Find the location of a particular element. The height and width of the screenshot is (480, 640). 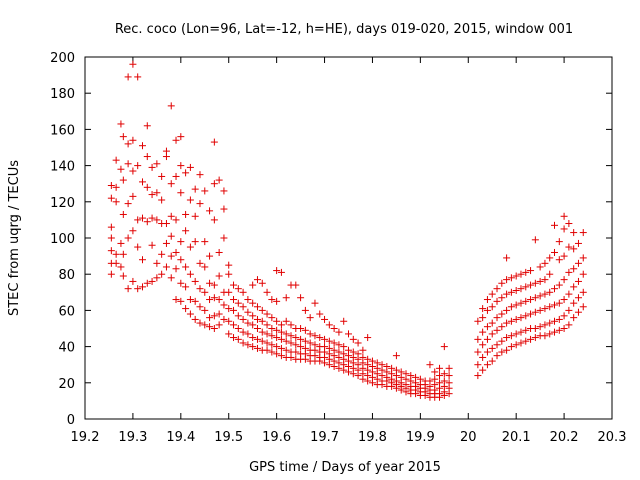

x-tick-label: 20 is located at coordinates (468, 437).